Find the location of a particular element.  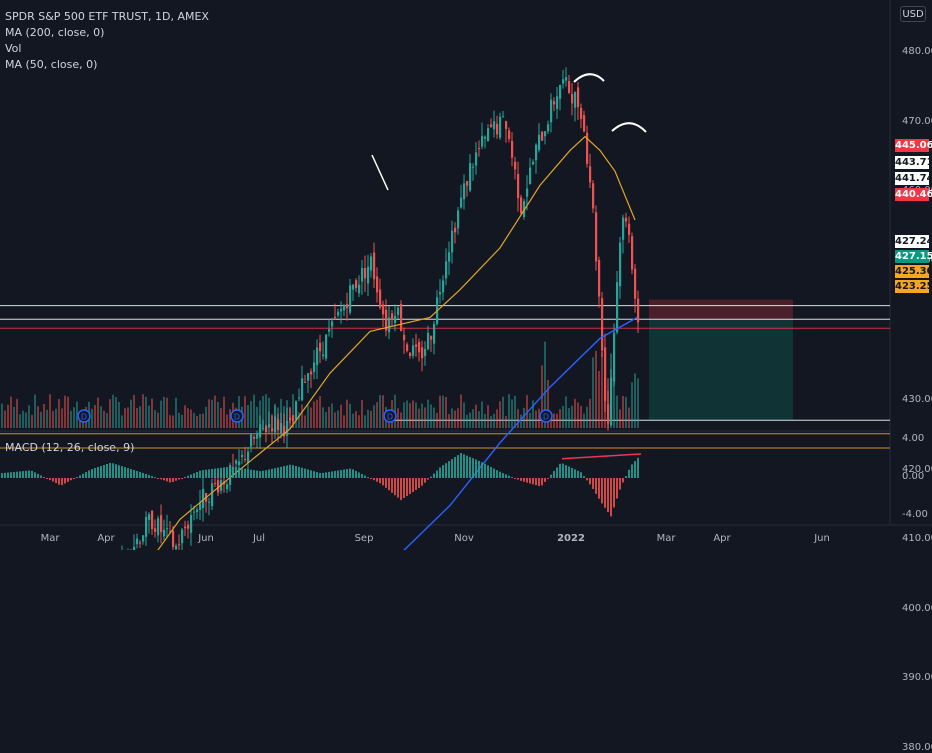

legend-macd: MACD (12, 26, close, 9) is located at coordinates (70, 447).